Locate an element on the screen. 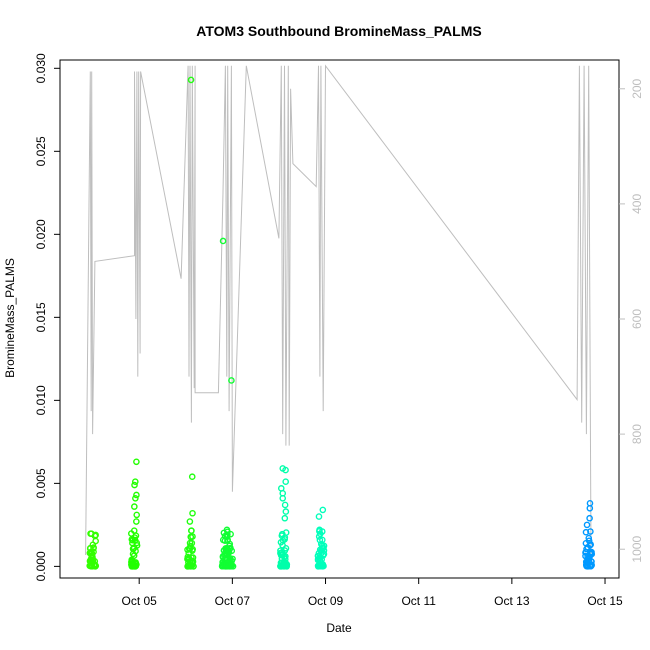 Image resolution: width=650 pixels, height=650 pixels. y-tick-label: 0.015 is located at coordinates (41, 317).